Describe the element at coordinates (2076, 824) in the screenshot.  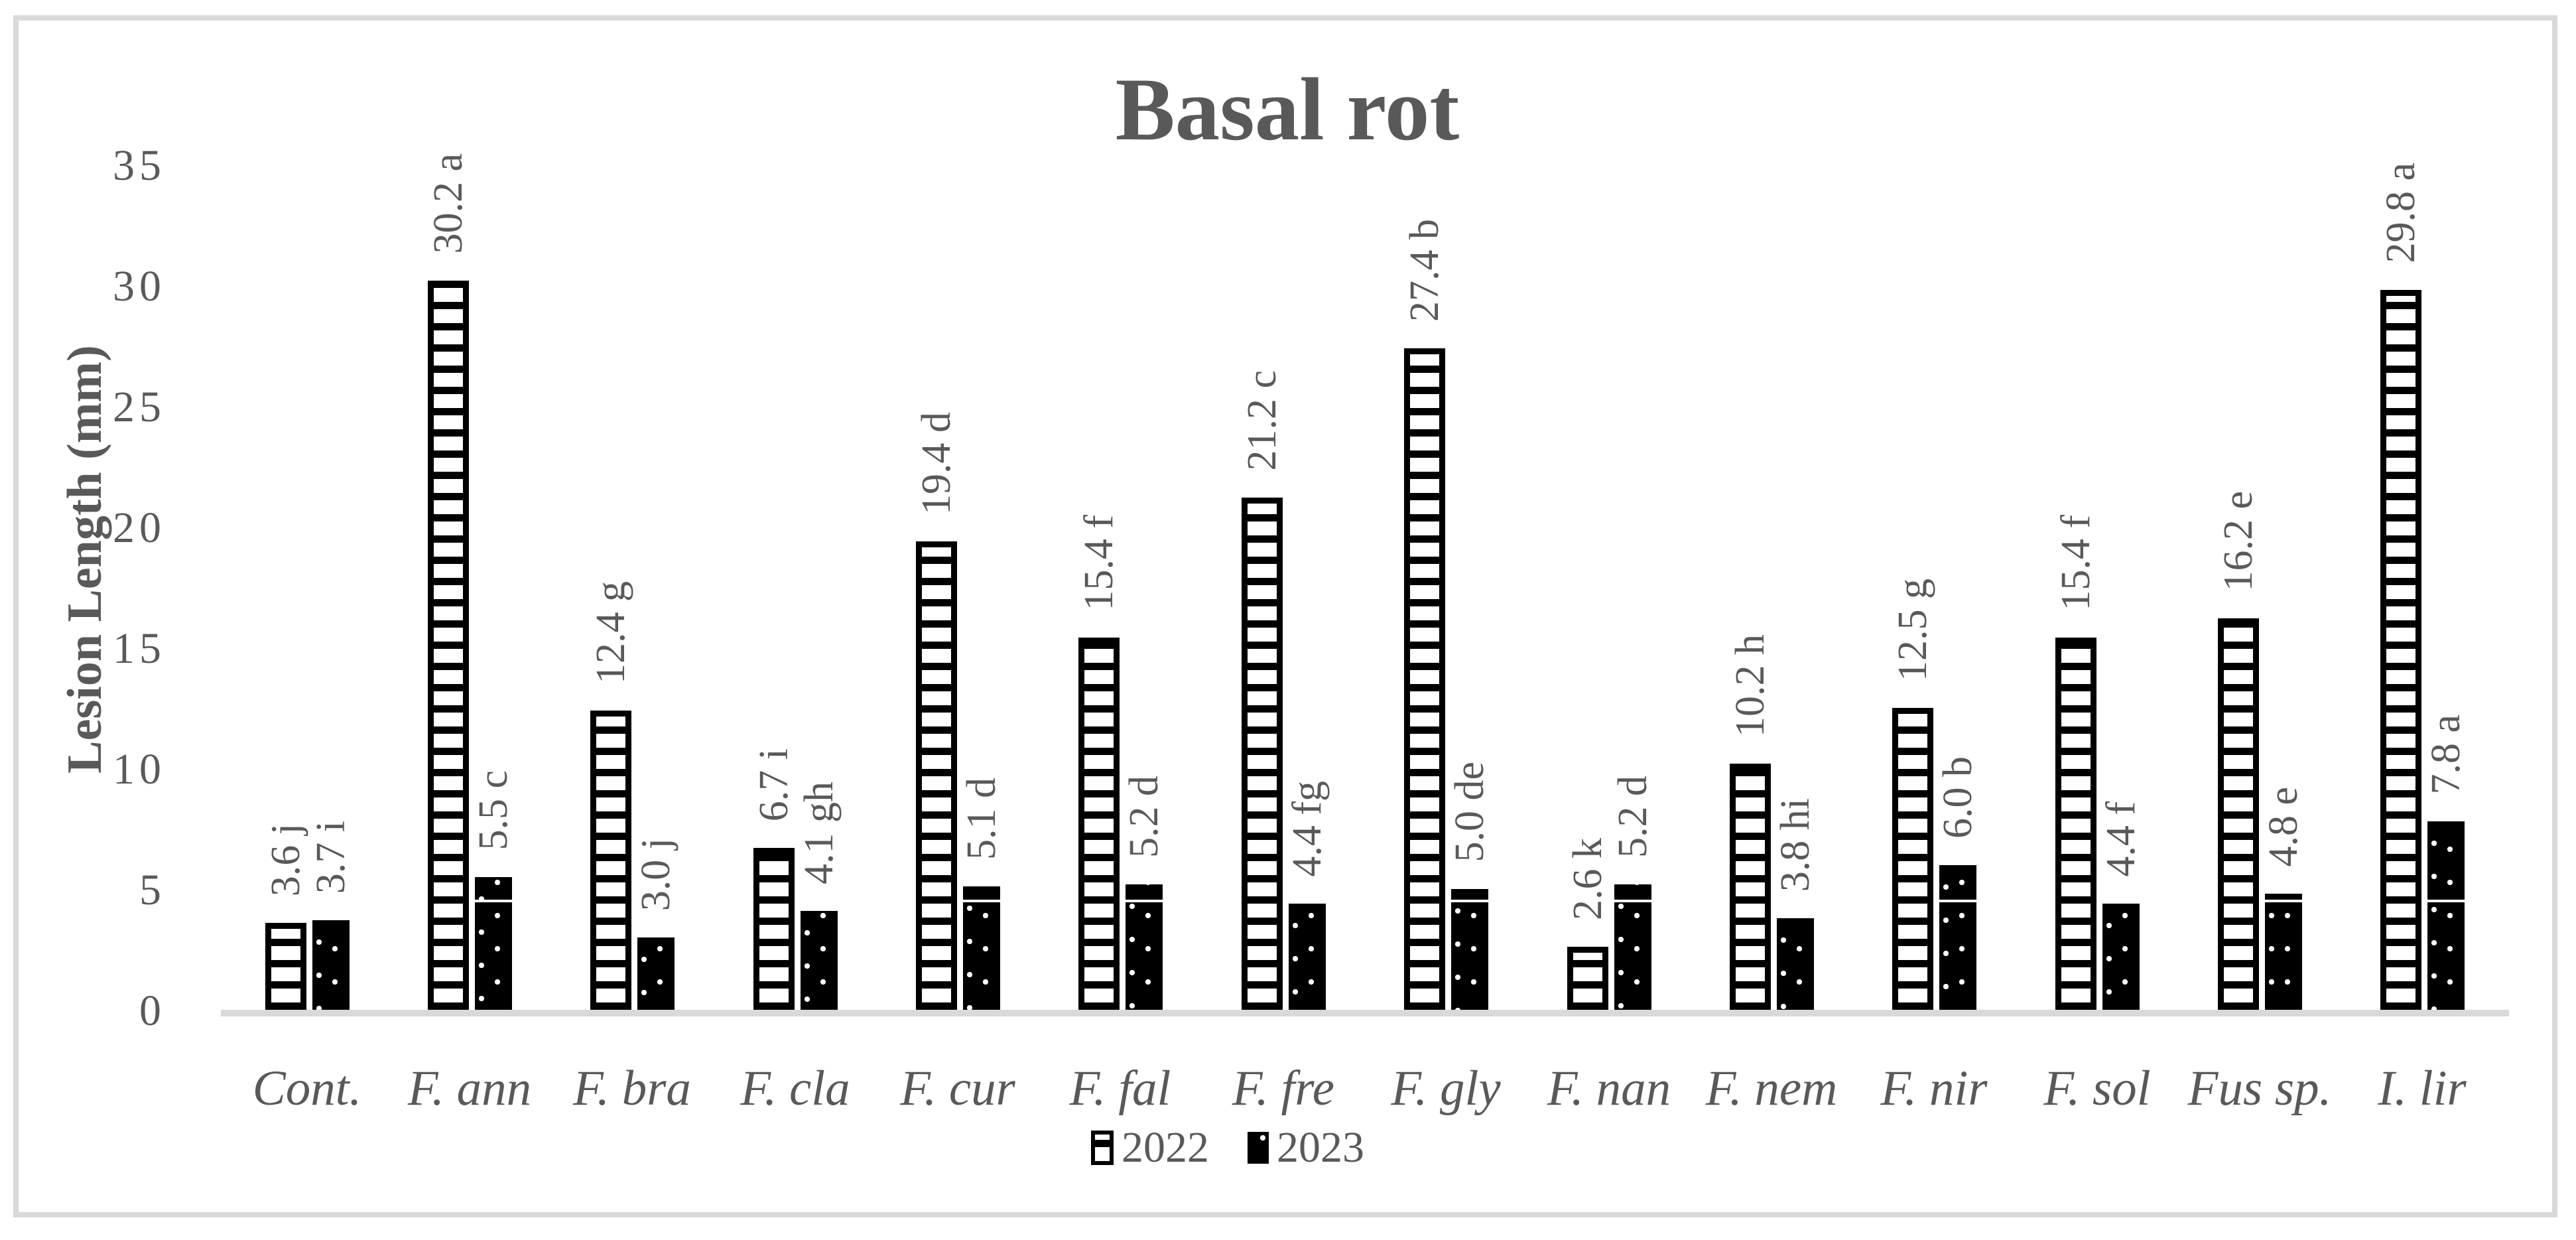
I see `bar-2022-F. sol` at that location.